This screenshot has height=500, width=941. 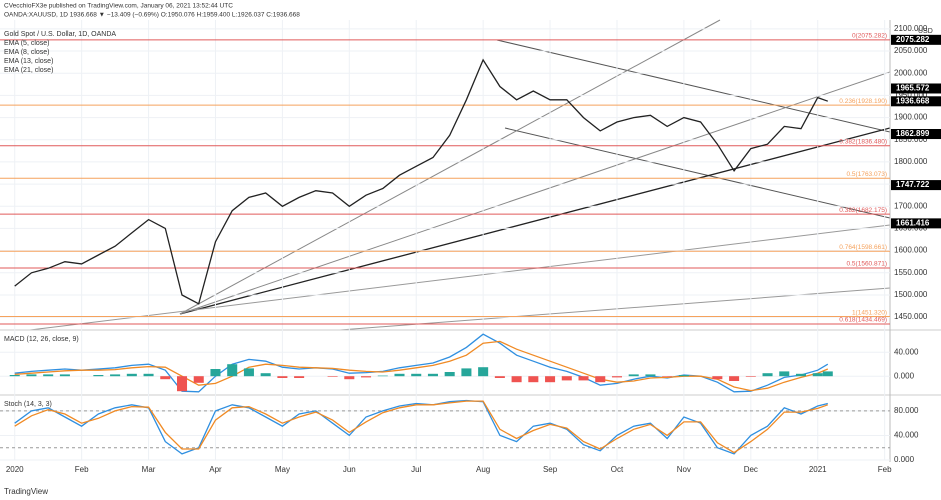 What do you see at coordinates (27, 52) in the screenshot?
I see `indicator-label: EMA (8, close)` at bounding box center [27, 52].